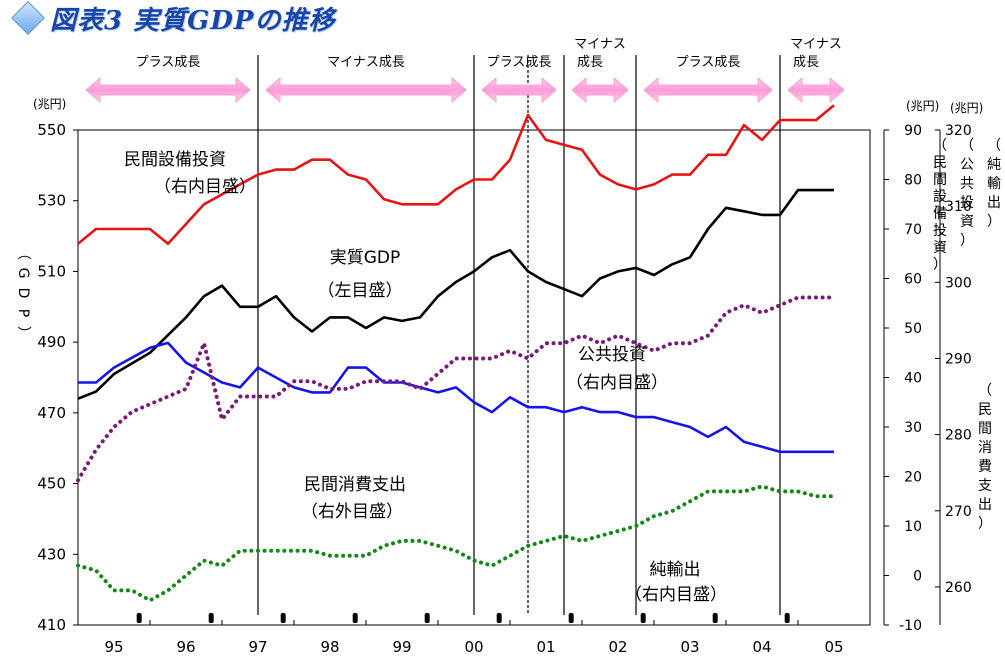  What do you see at coordinates (910, 626) in the screenshot?
I see `right-inner-tick-label: -10` at bounding box center [910, 626].